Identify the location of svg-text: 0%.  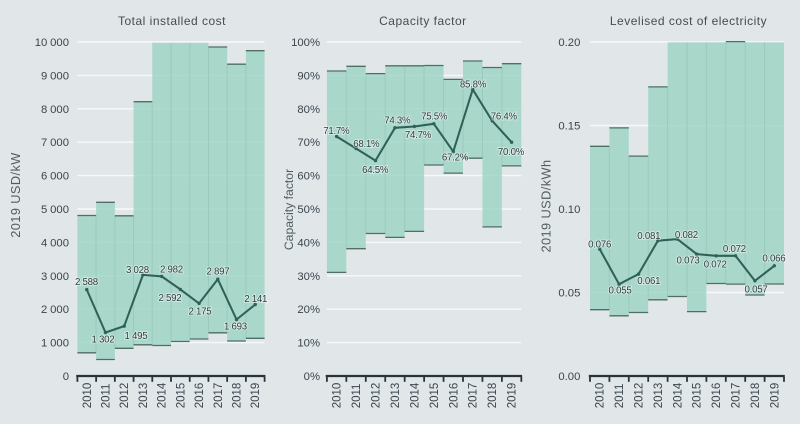
(312, 377).